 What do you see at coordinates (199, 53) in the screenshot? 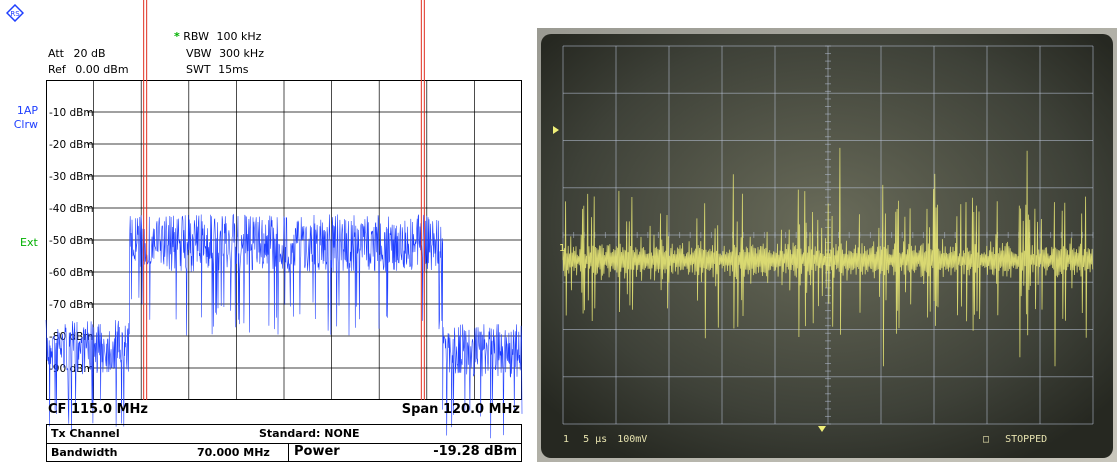
I see `vbw-label: VBW` at bounding box center [199, 53].